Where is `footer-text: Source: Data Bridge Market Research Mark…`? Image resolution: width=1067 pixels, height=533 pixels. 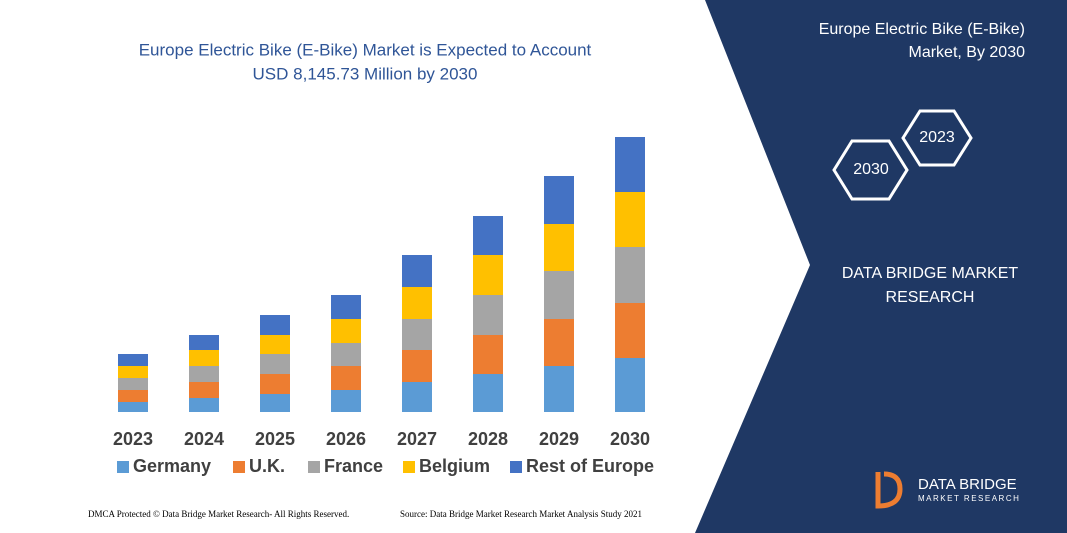 footer-text: Source: Data Bridge Market Research Mark… is located at coordinates (521, 514).